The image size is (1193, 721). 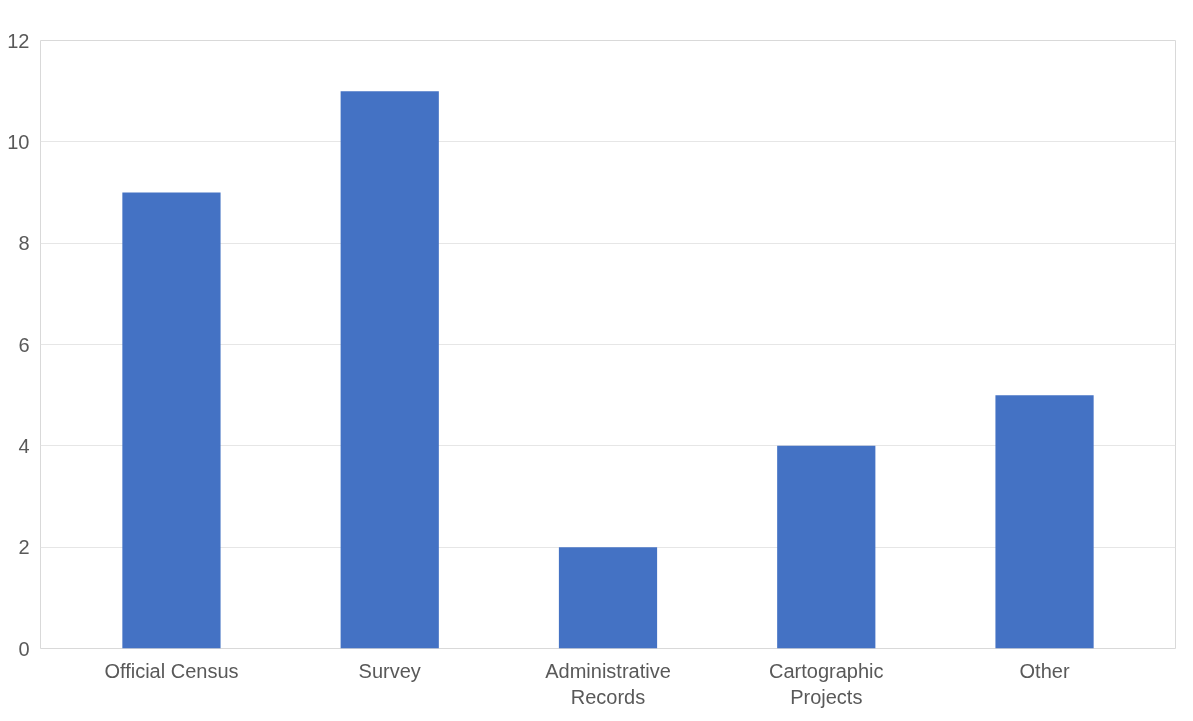 What do you see at coordinates (826, 683) in the screenshot?
I see `x-tick-label: Cartographic Projects` at bounding box center [826, 683].